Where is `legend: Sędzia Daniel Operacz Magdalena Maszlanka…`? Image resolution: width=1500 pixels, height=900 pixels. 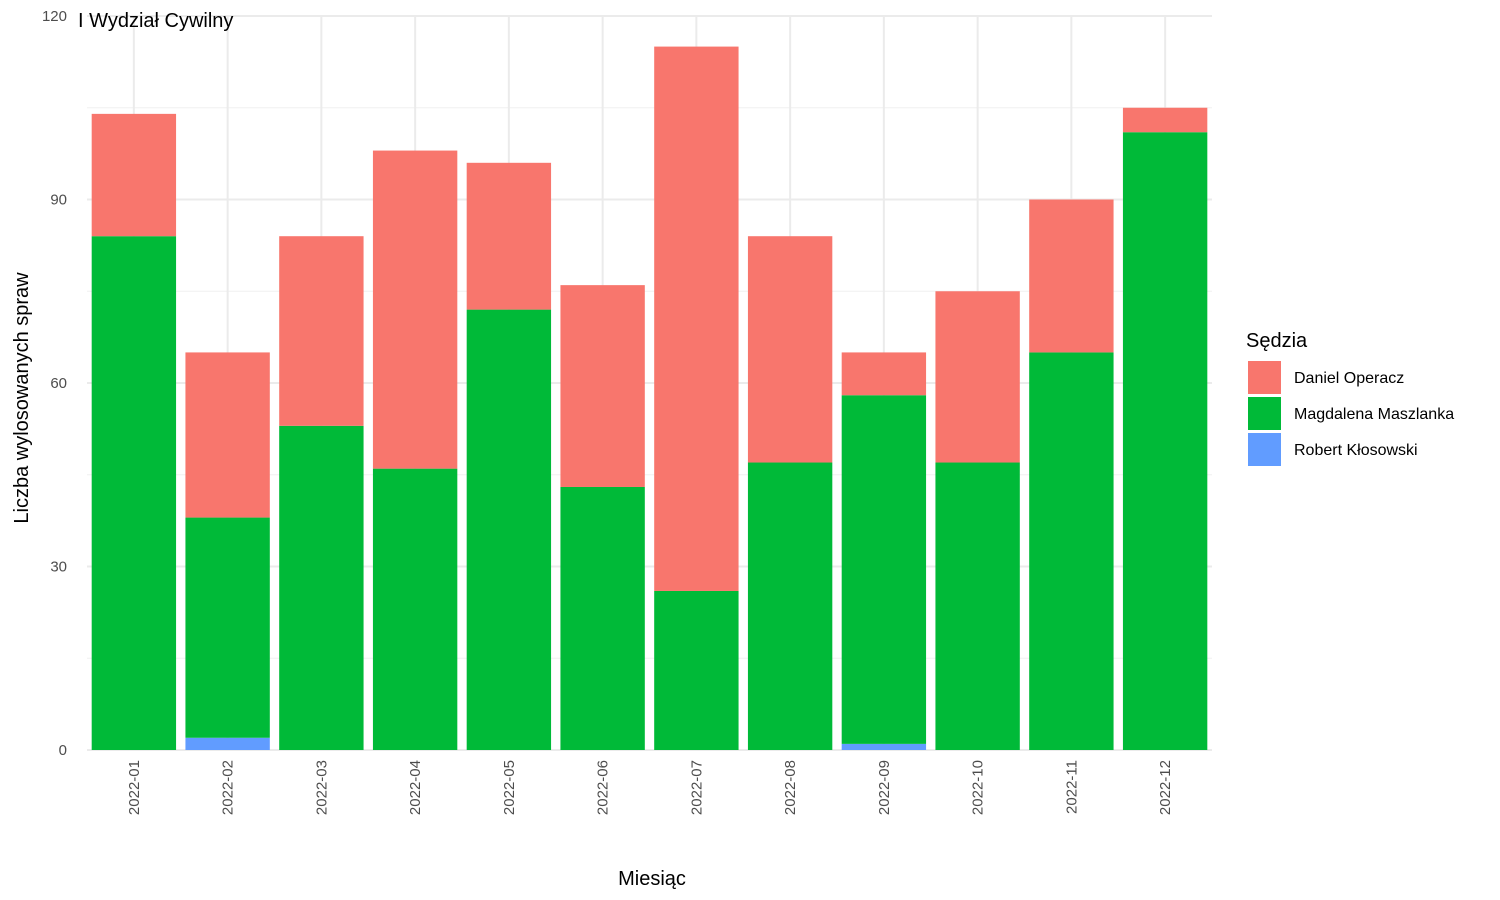
legend: Sędzia Daniel Operacz Magdalena Maszlanka… is located at coordinates (1350, 398).